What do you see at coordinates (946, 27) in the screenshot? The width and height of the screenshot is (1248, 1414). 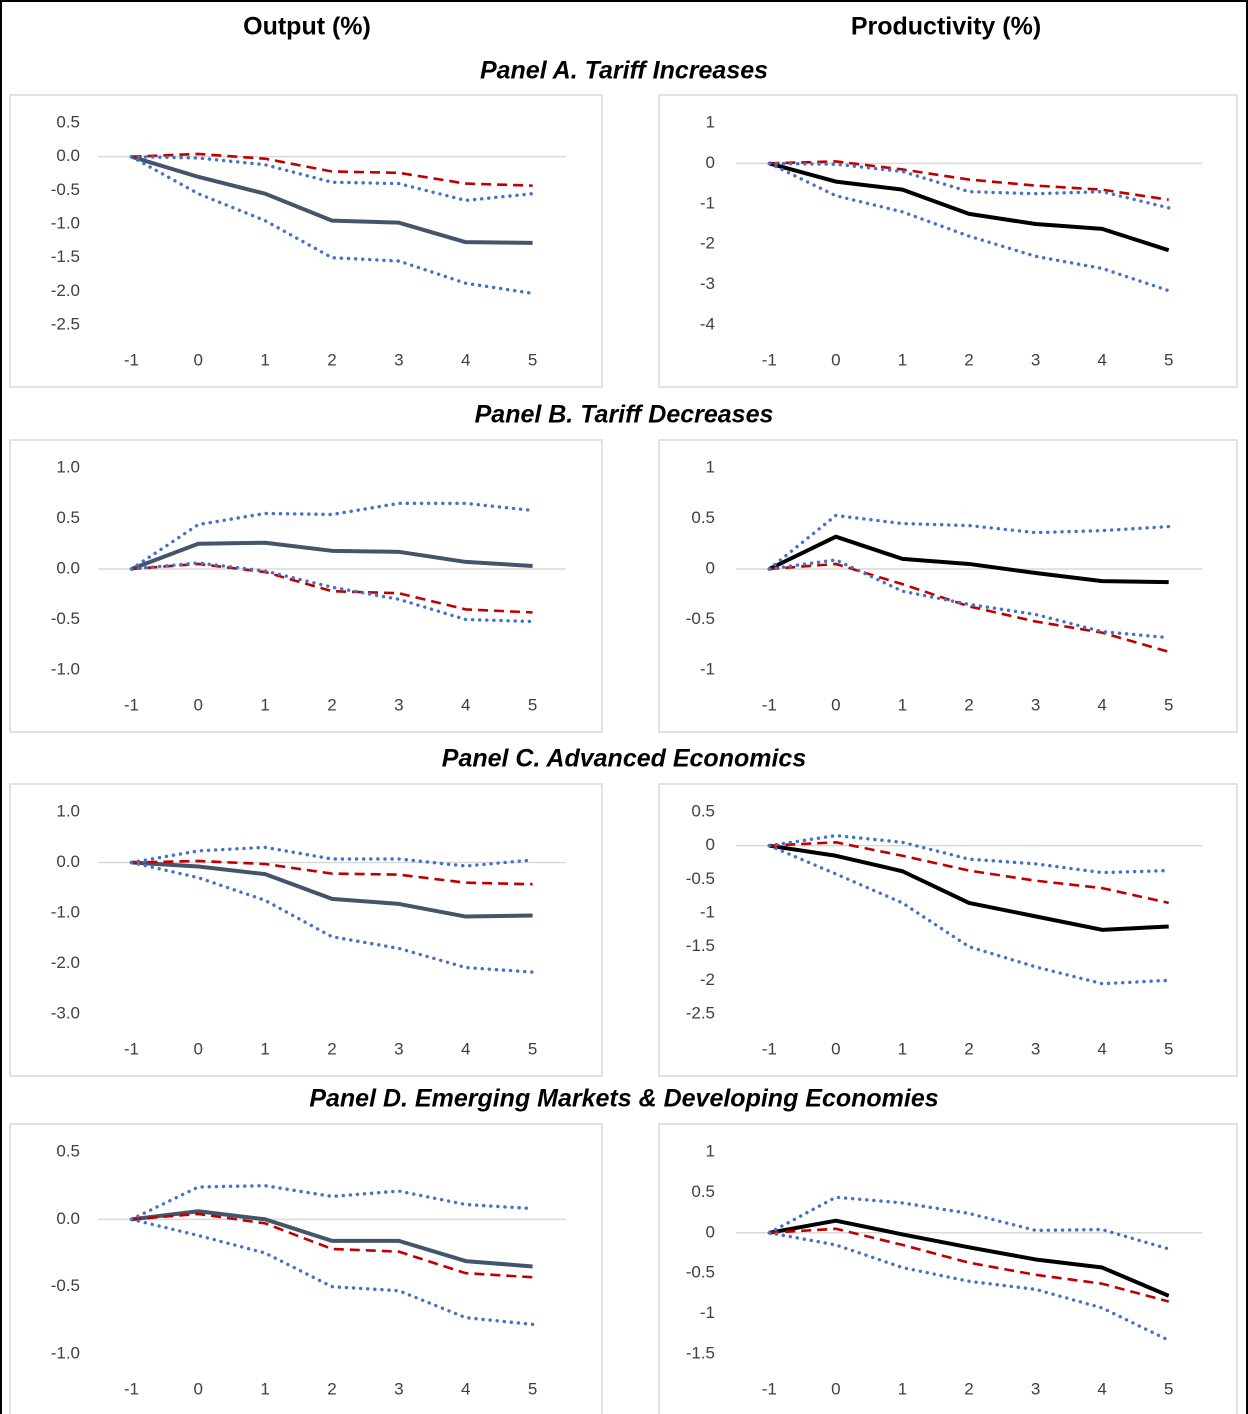 I see `column-title: Productivity (%)` at bounding box center [946, 27].